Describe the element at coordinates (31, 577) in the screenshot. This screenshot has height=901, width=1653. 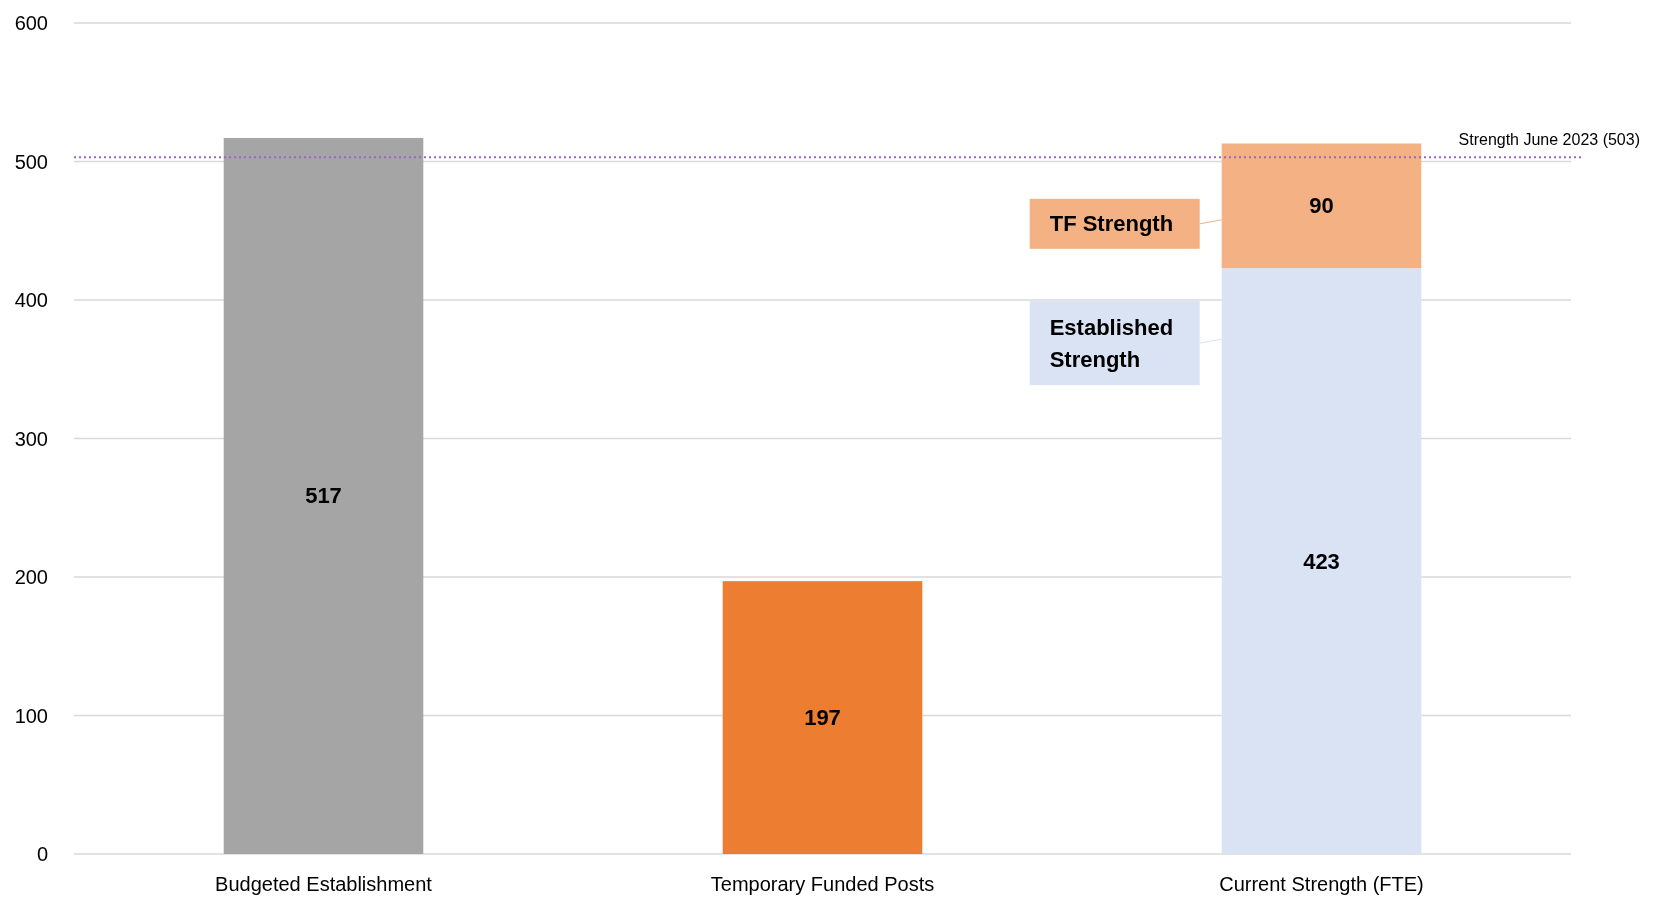
I see `y-tick-label: 200` at that location.